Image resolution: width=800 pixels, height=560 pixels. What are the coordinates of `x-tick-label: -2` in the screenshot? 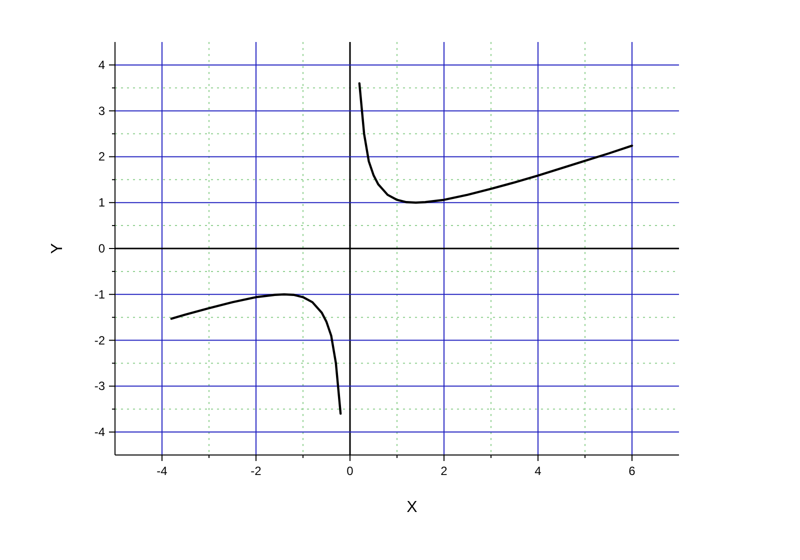 It's located at (256, 471).